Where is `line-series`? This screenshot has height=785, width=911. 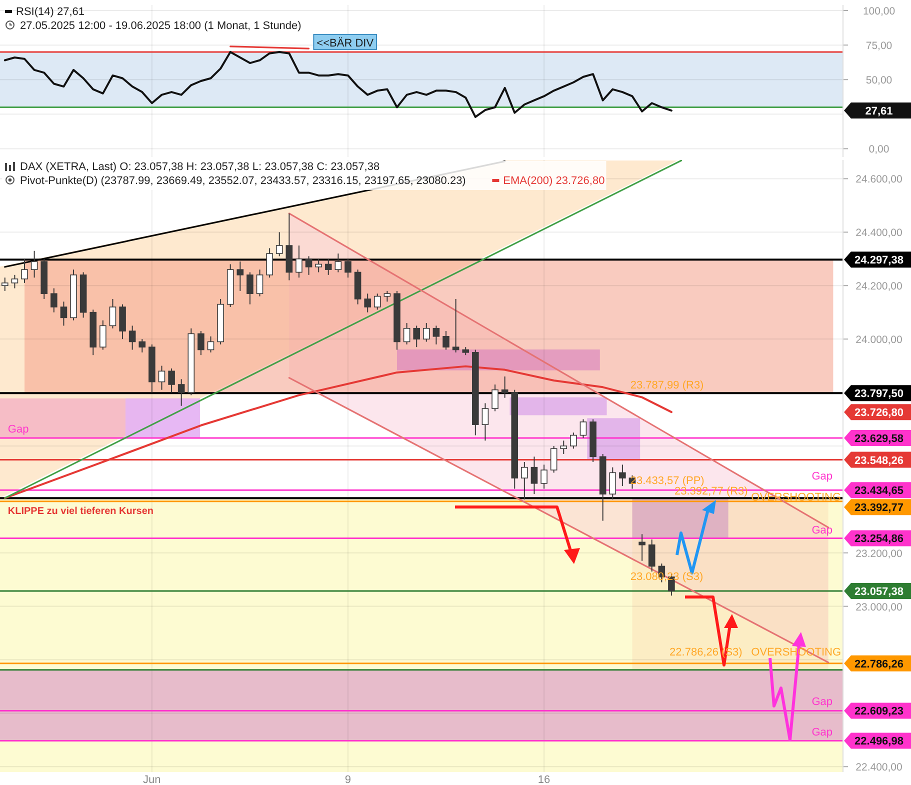
line-series is located at coordinates (338, 84).